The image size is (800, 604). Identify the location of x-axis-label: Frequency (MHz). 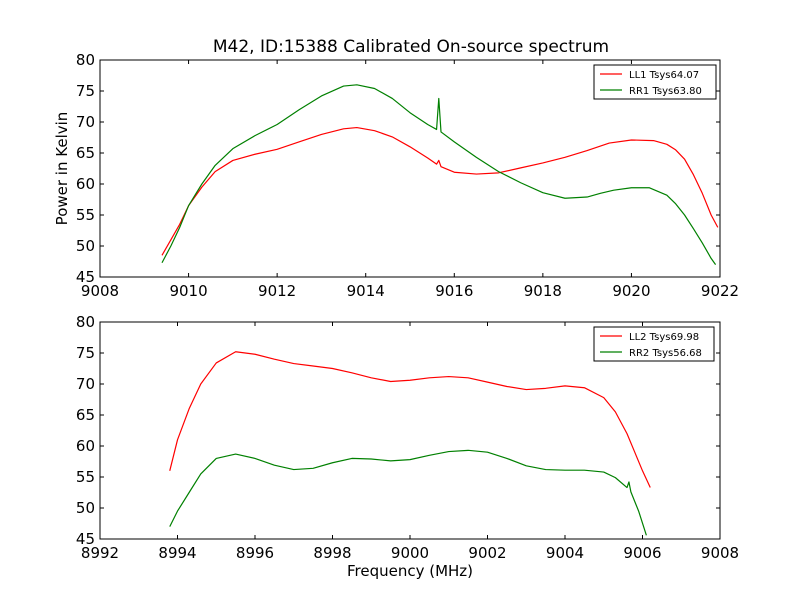
(410, 571).